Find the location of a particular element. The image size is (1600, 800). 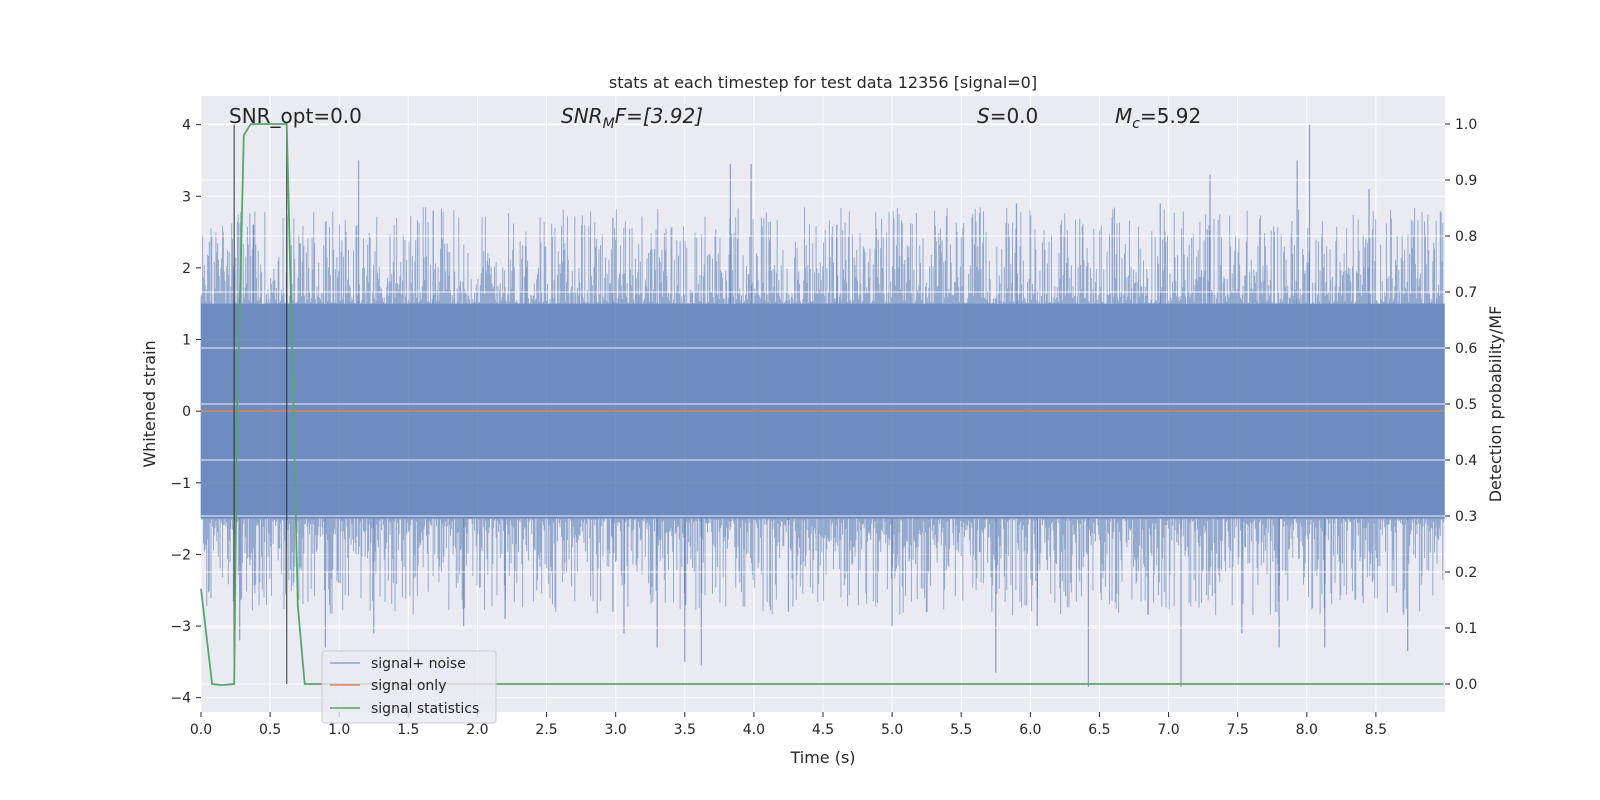

x-tick-label: 2.0 is located at coordinates (477, 730).